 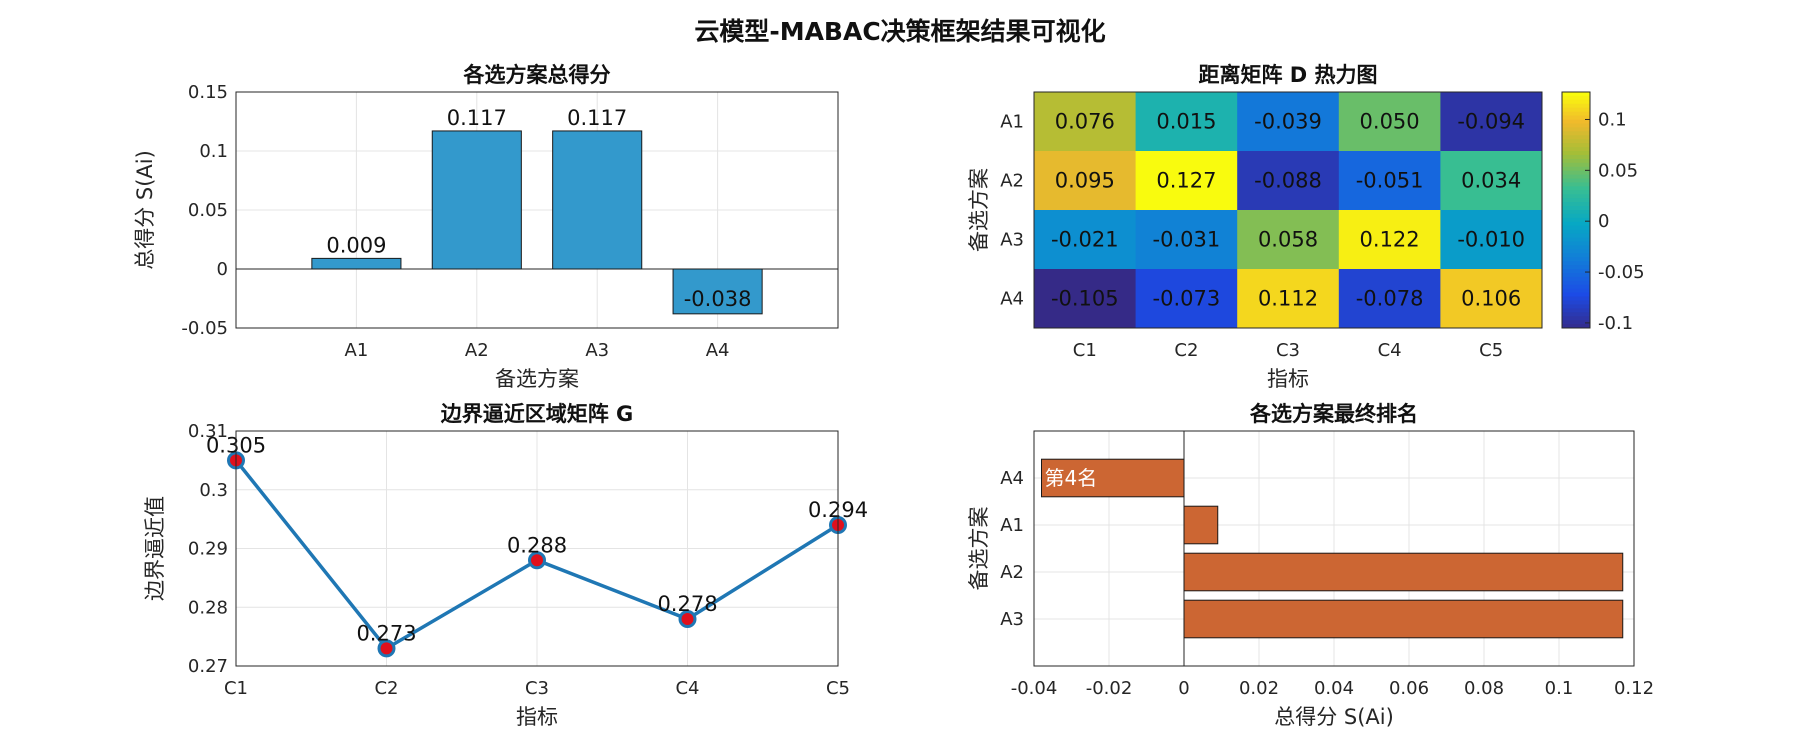 What do you see at coordinates (1491, 350) in the screenshot?
I see `distance-xtick-label: C5` at bounding box center [1491, 350].